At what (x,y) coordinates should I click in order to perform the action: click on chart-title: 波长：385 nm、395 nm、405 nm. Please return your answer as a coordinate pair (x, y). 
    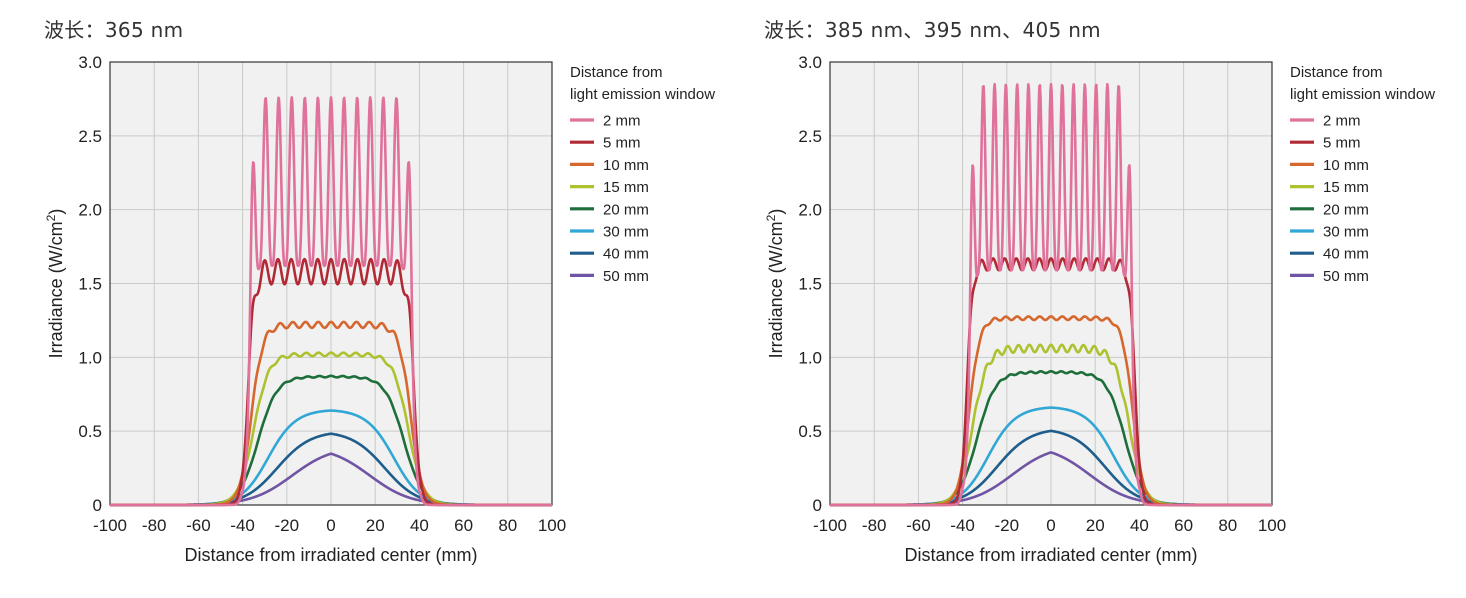
    Looking at the image, I should click on (932, 30).